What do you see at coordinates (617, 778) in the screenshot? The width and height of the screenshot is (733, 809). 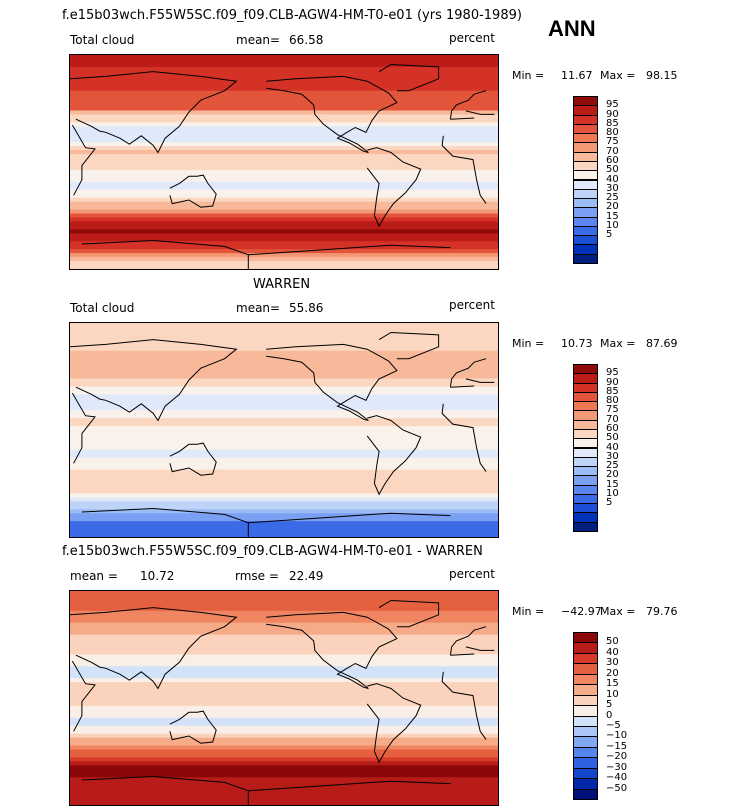 I see `colorbar-tick-label: −40` at bounding box center [617, 778].